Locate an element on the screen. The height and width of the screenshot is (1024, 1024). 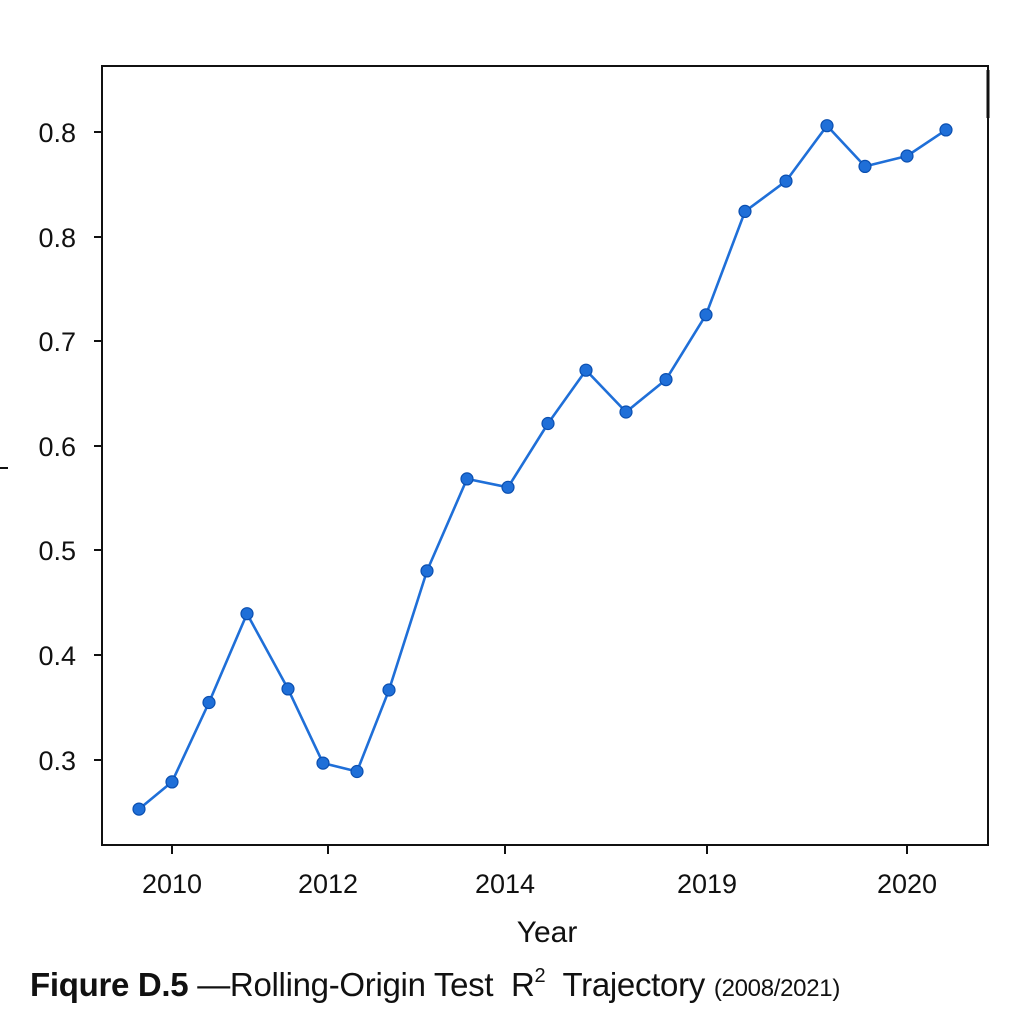
caption-range: (2008/2021) is located at coordinates (777, 988).